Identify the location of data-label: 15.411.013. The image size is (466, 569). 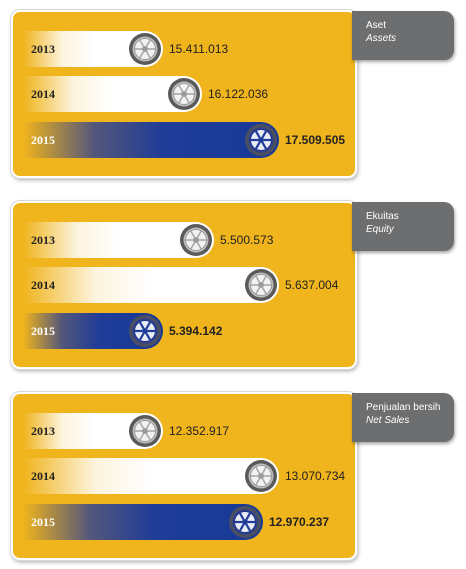
(199, 49).